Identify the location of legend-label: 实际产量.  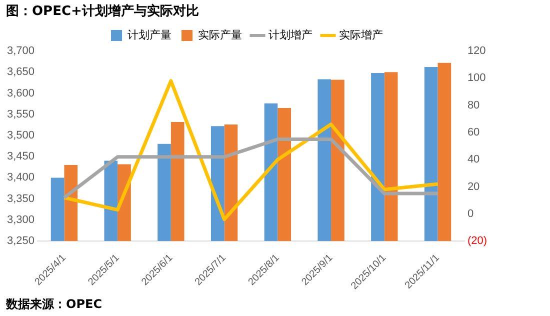
(220, 35).